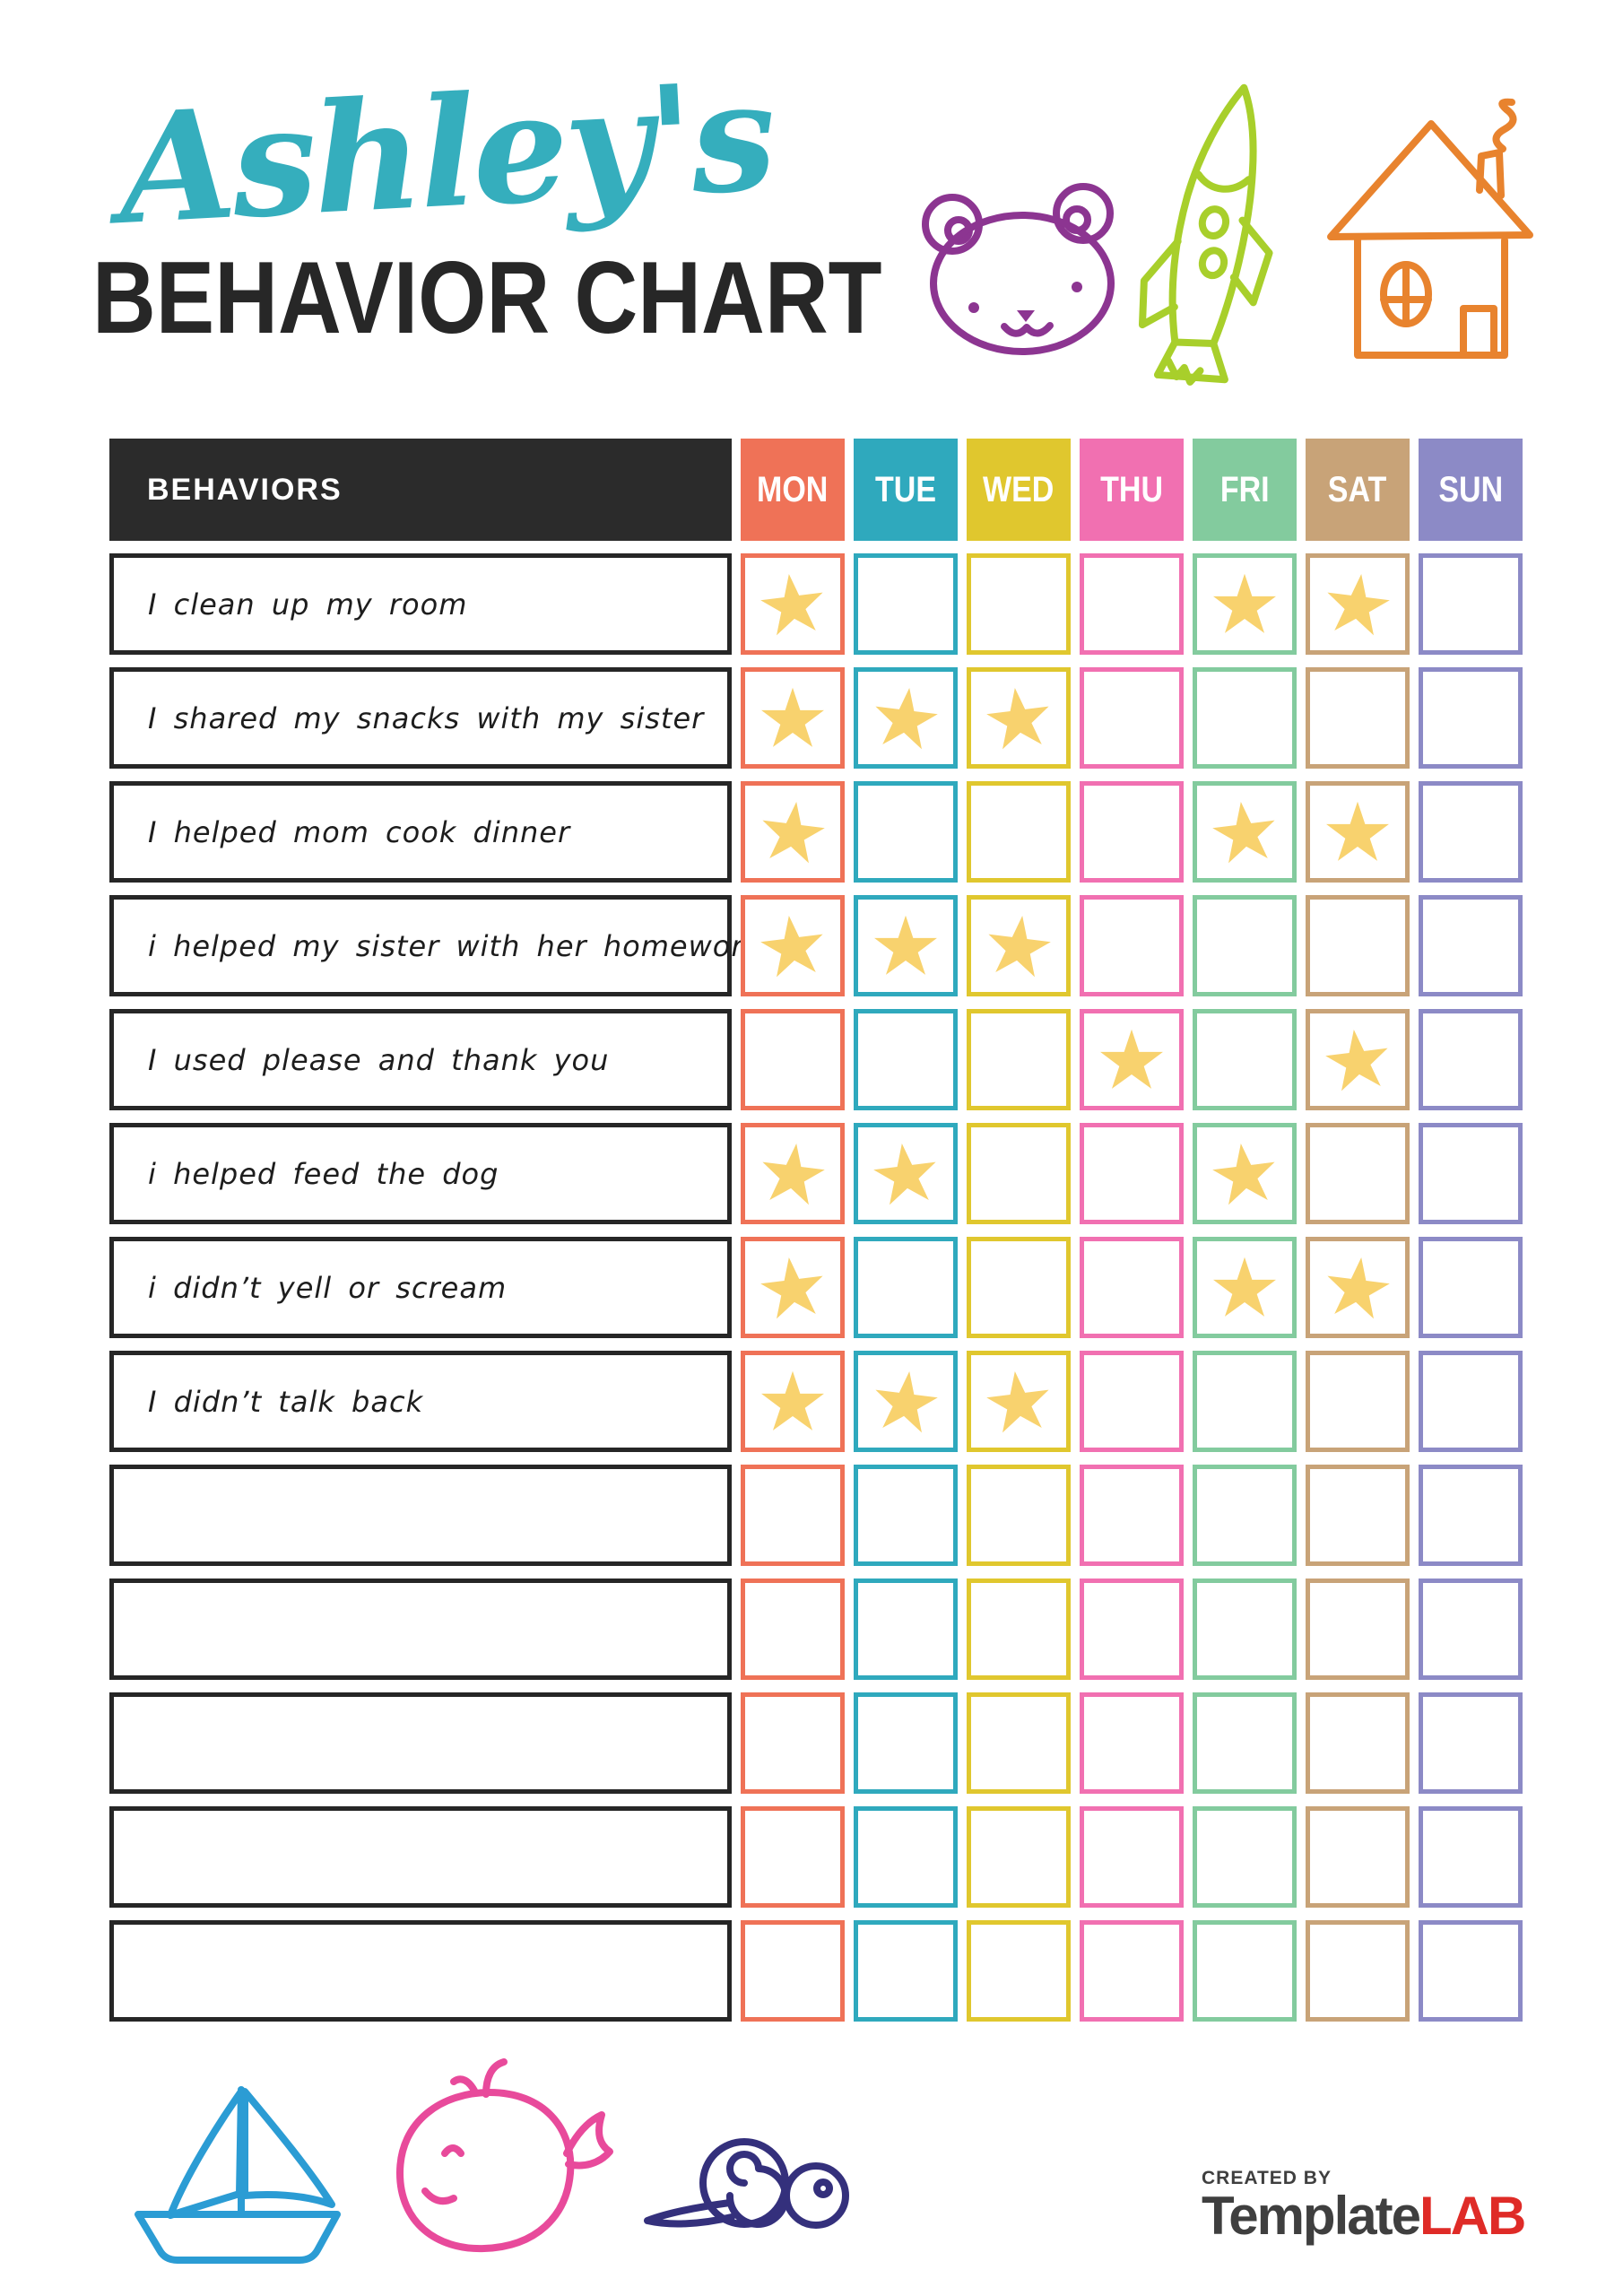  I want to click on day-header-fri: FRI, so click(1245, 490).